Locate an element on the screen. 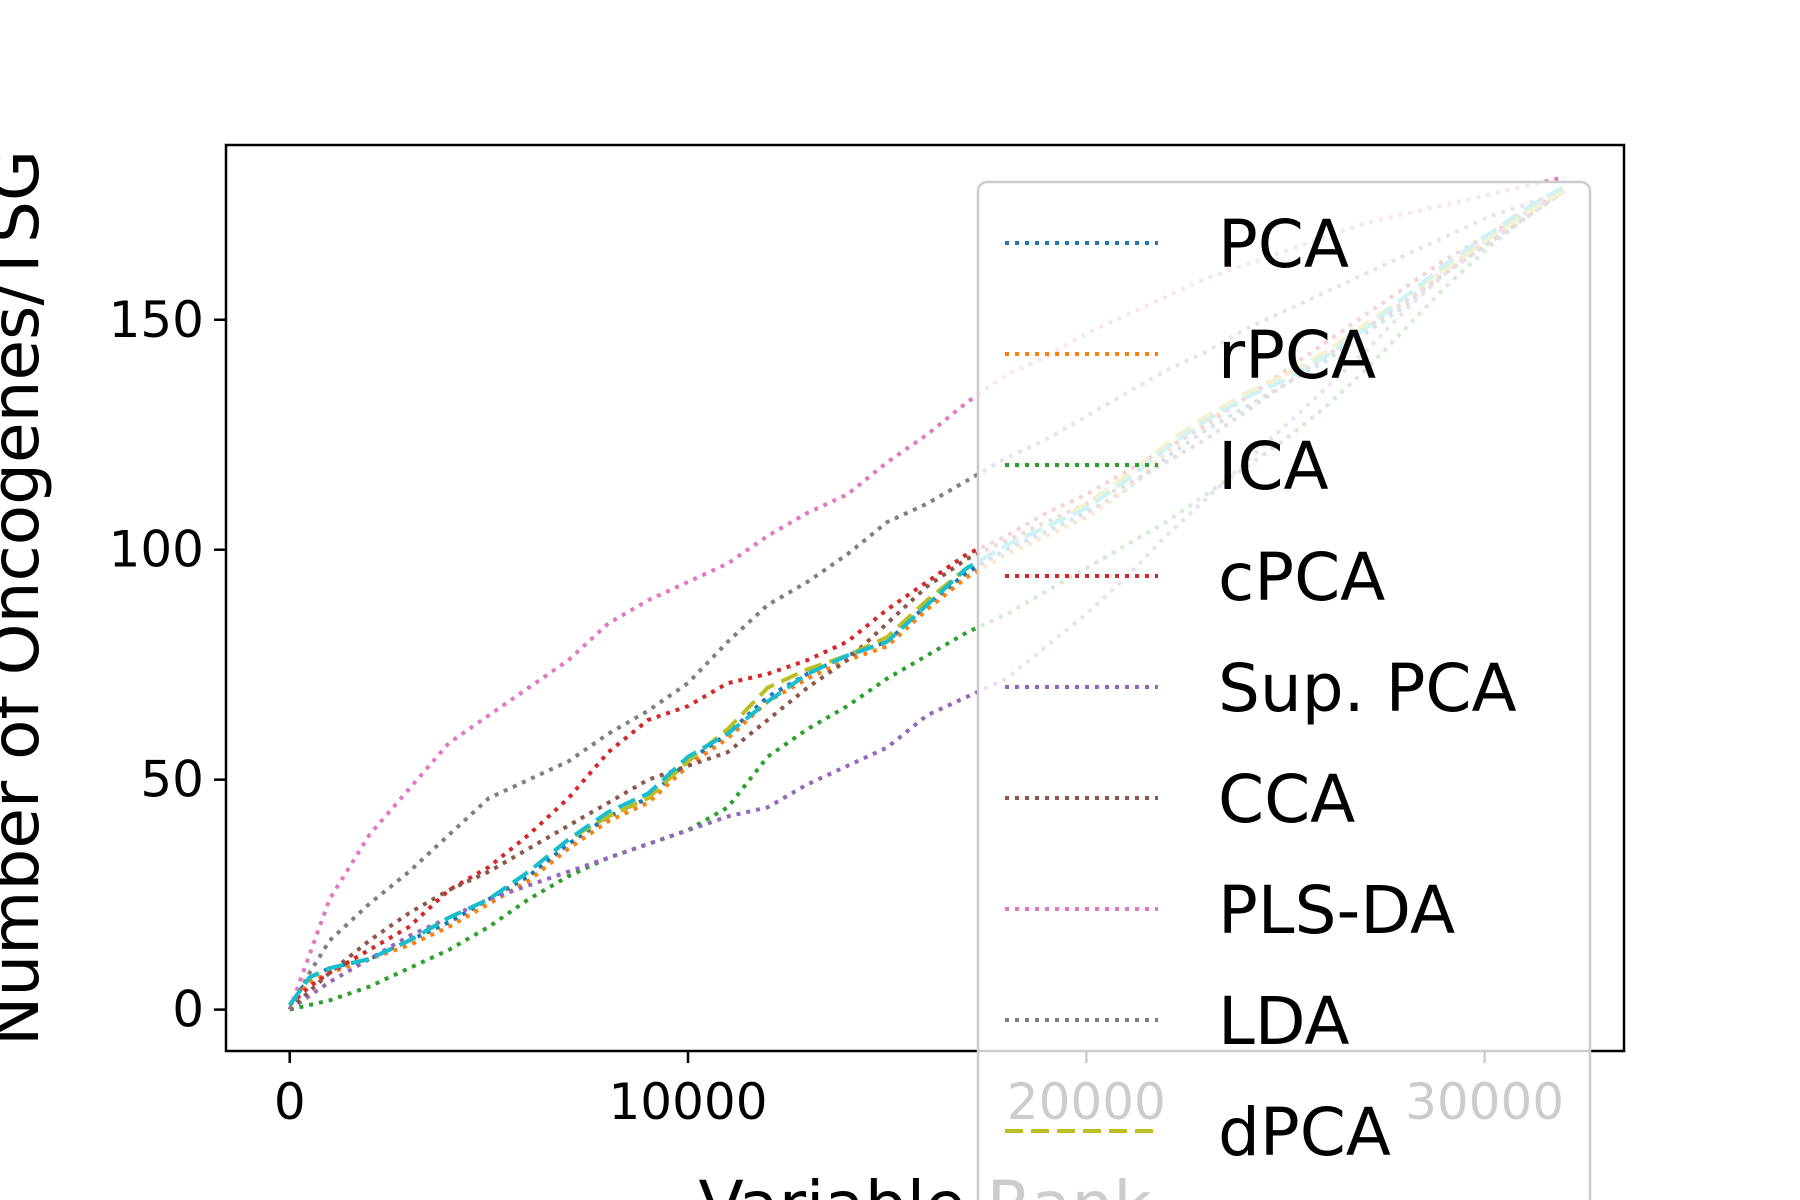 The height and width of the screenshot is (1200, 1800). legend-label-cpca: cPCA is located at coordinates (1301, 577).